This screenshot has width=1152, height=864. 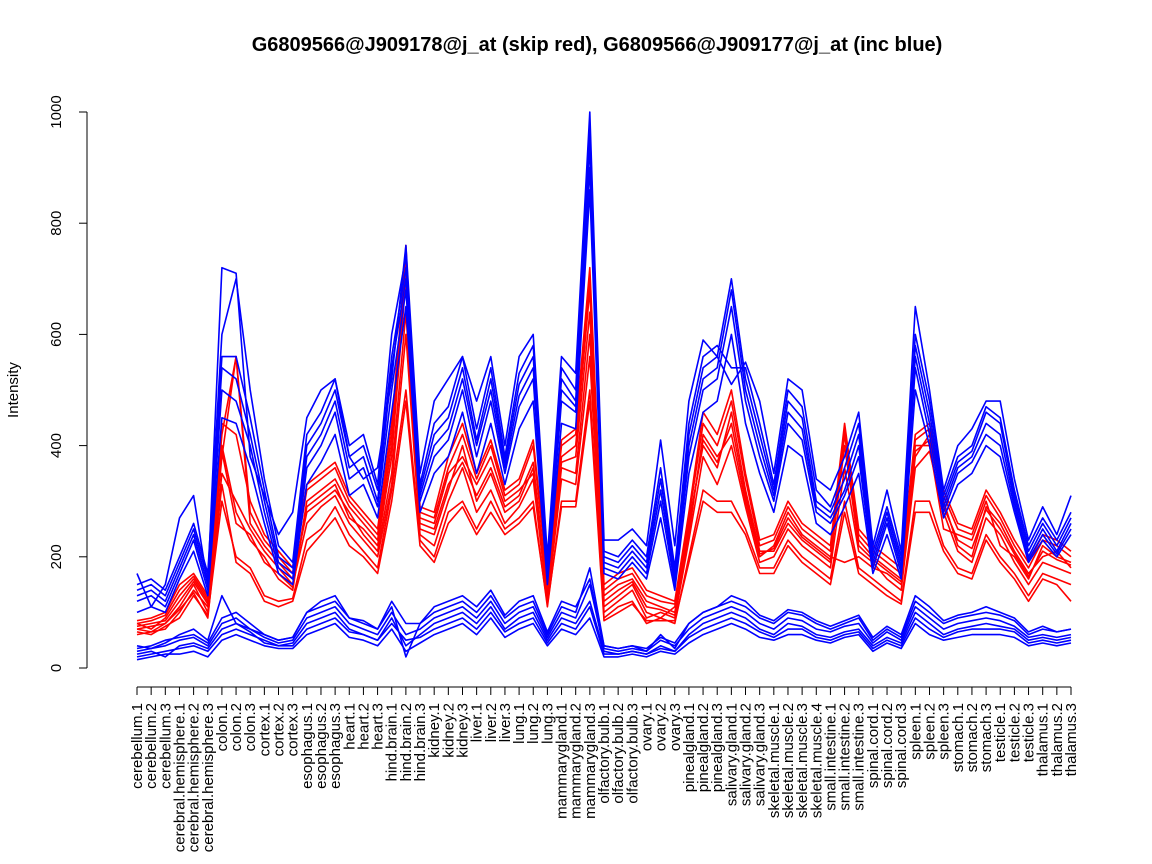 What do you see at coordinates (717, 747) in the screenshot?
I see `x-tick-label: pinealgland.3` at bounding box center [717, 747].